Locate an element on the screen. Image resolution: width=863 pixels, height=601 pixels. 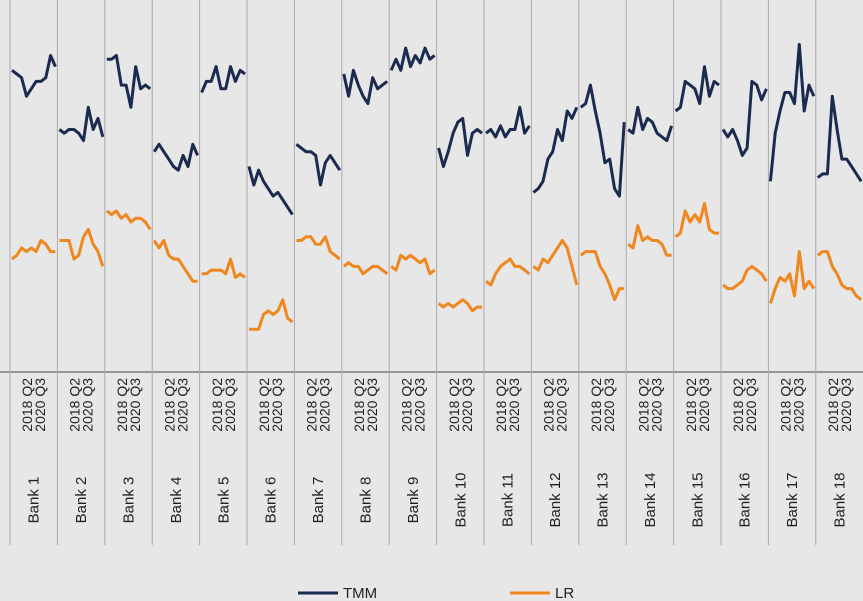
panel-label: Bank 14 is located at coordinates (650, 499).